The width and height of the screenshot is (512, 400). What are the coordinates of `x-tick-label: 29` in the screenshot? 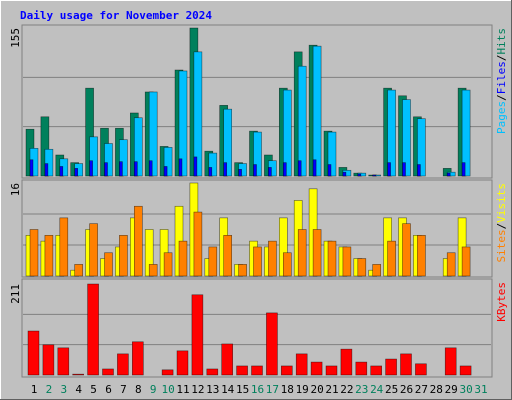 It's located at (451, 389).